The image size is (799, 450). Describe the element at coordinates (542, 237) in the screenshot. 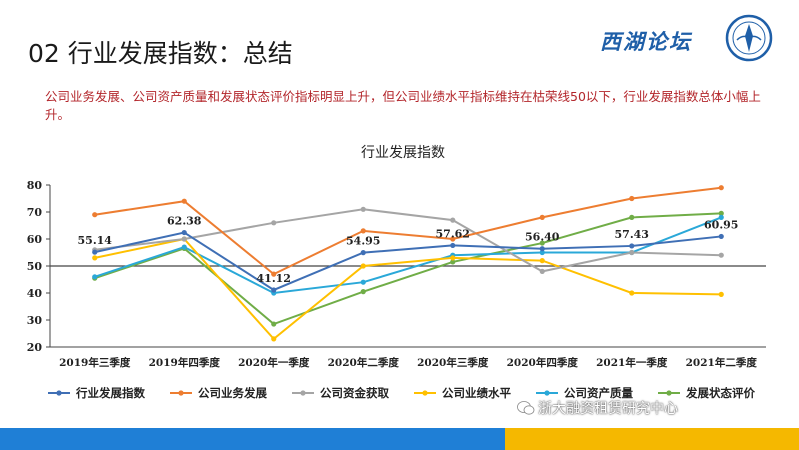

I see `data-label: 56.40` at that location.